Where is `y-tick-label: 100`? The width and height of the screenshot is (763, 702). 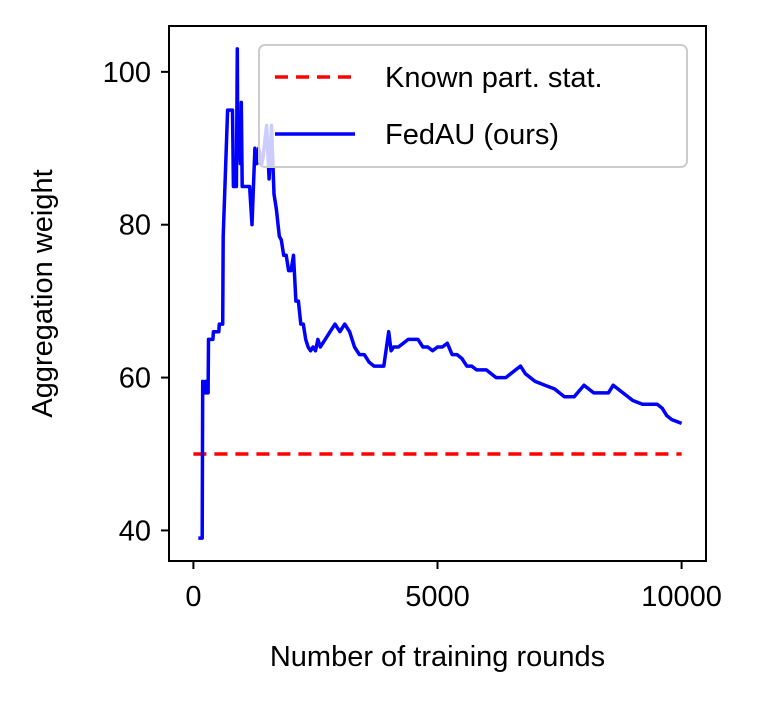
y-tick-label: 100 is located at coordinates (127, 73).